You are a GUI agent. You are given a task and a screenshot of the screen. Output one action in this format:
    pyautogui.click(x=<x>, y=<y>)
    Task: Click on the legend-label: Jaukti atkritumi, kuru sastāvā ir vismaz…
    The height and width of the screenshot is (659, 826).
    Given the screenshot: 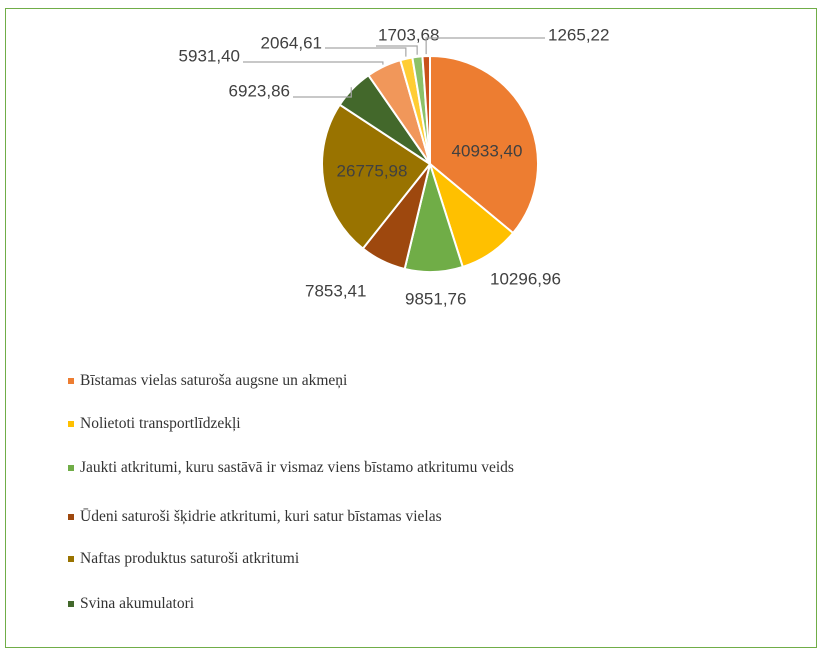 What is the action you would take?
    pyautogui.click(x=297, y=467)
    